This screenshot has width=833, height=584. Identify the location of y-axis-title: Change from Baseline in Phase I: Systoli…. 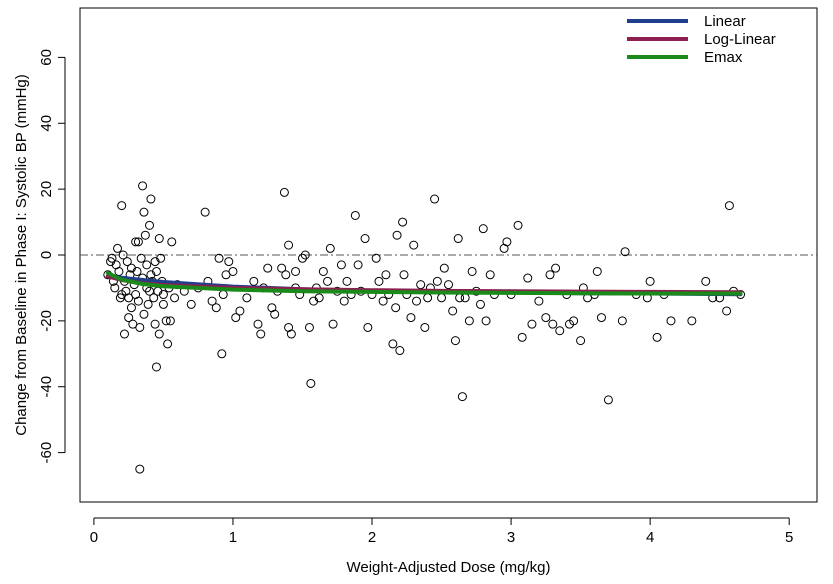
(21, 255).